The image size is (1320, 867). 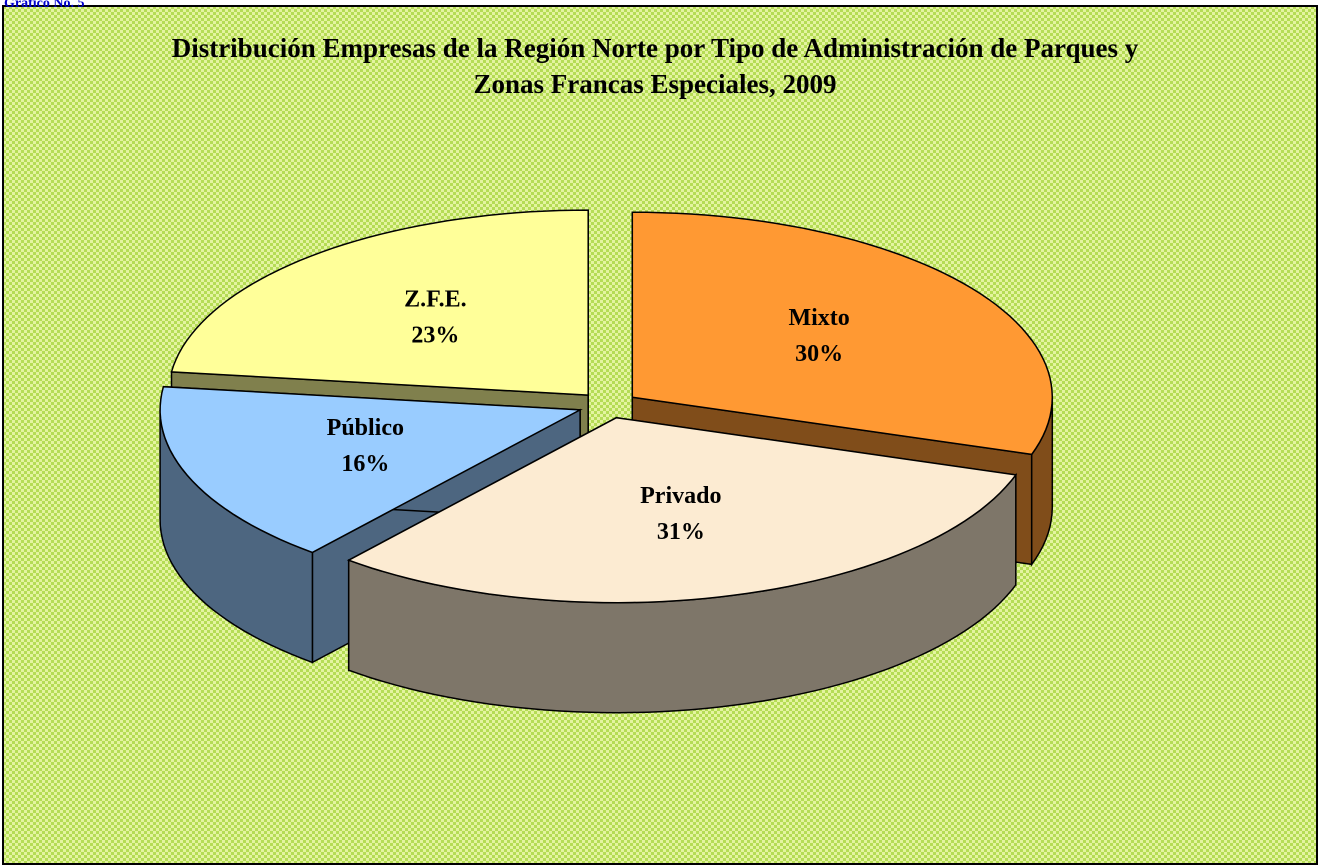 What do you see at coordinates (435, 299) in the screenshot?
I see `slice-label: Z.F.E.` at bounding box center [435, 299].